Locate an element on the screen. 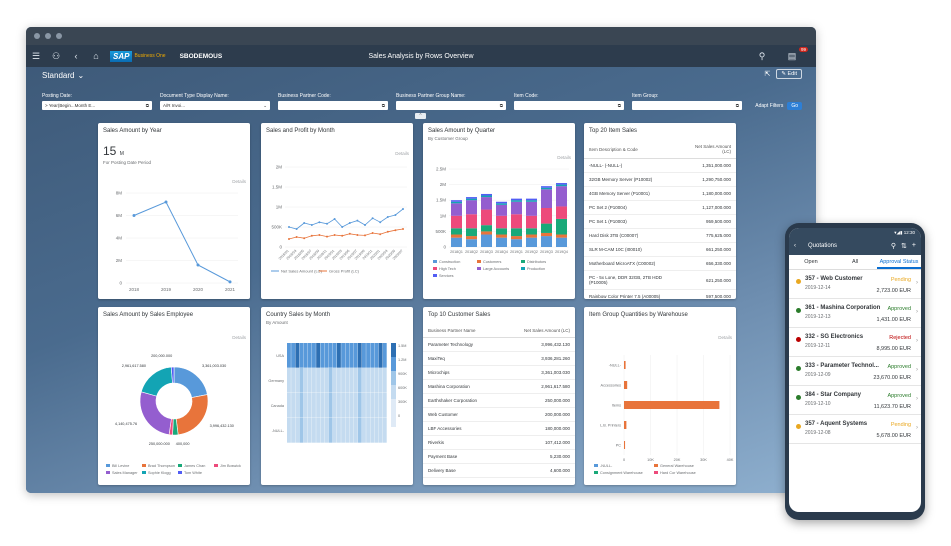  sales-by-year-chart: 8M 6M 4M 2M 0 2018 2019 2020 2021 is located at coordinates (174, 239).